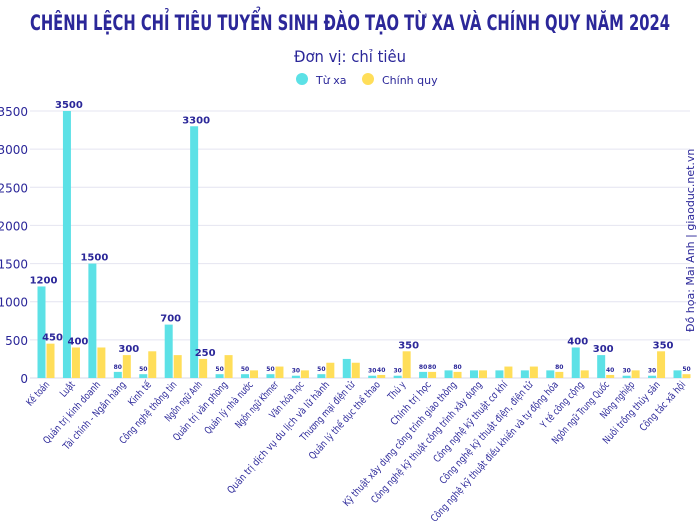 The height and width of the screenshot is (525, 700). What do you see at coordinates (14, 112) in the screenshot?
I see `y-tick-label: 3500` at bounding box center [14, 112].